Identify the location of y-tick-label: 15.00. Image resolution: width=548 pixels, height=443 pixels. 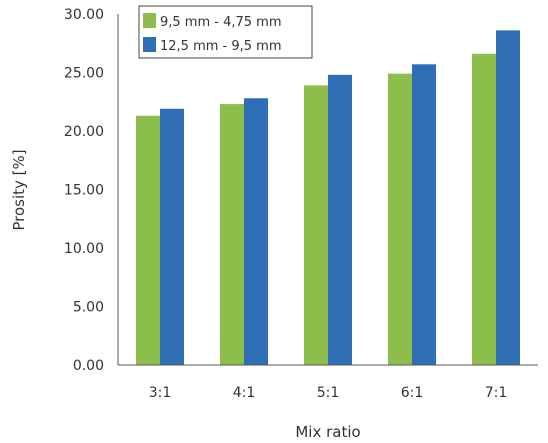
(84, 191).